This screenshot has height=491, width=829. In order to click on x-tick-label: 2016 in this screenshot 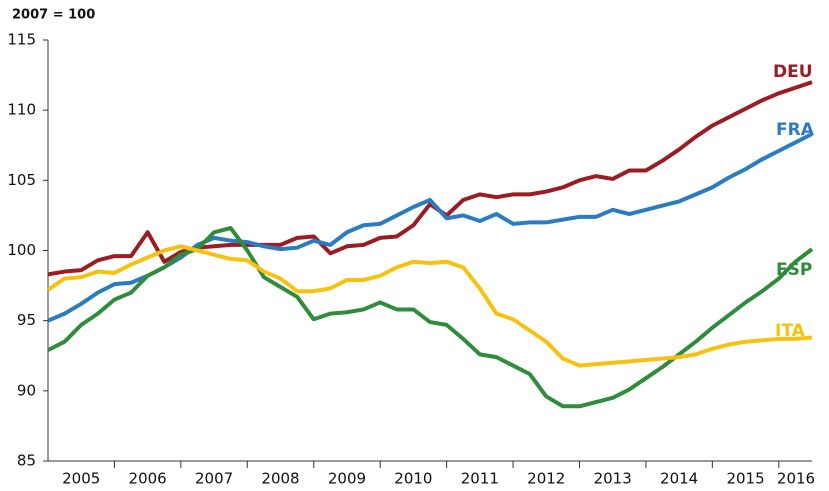, I will do `click(796, 479)`.